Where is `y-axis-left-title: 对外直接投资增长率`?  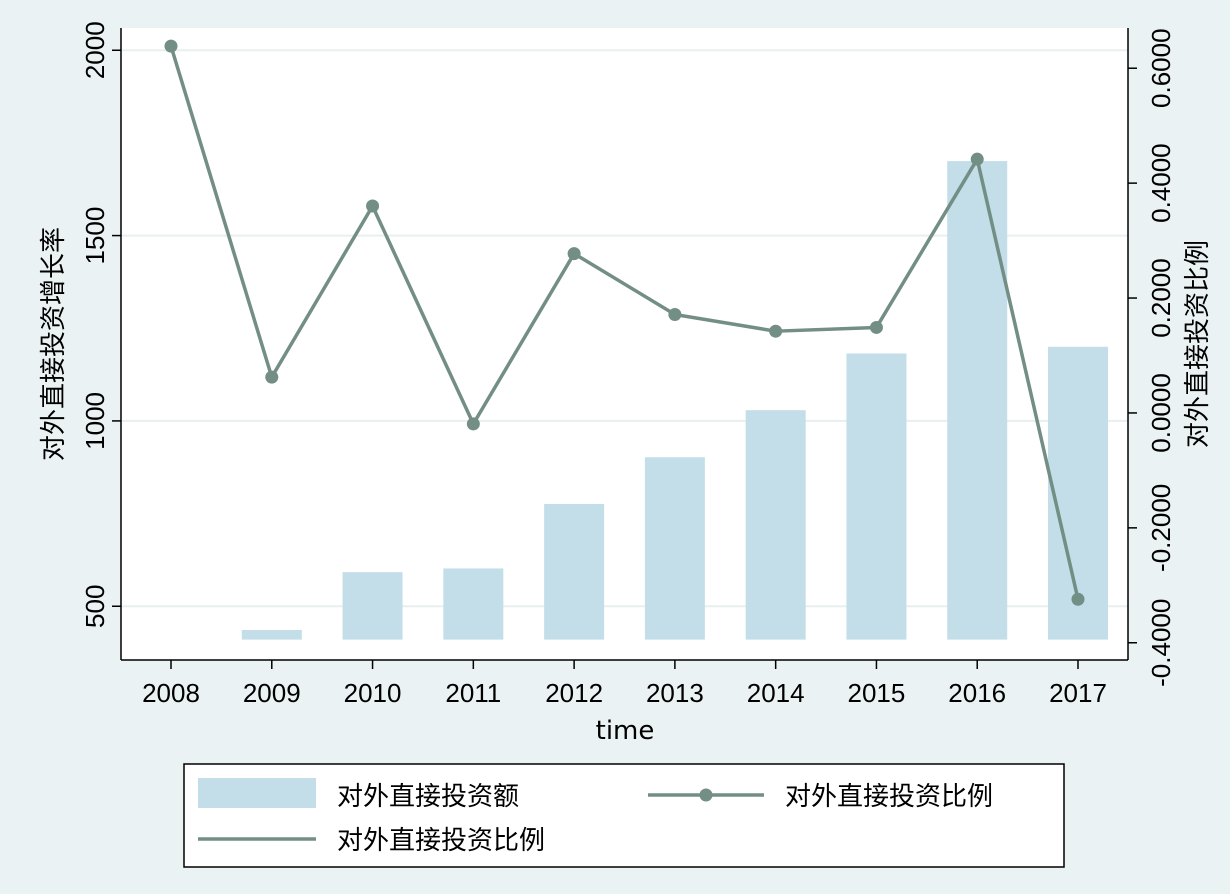 y-axis-left-title: 对外直接投资增长率 is located at coordinates (54, 344).